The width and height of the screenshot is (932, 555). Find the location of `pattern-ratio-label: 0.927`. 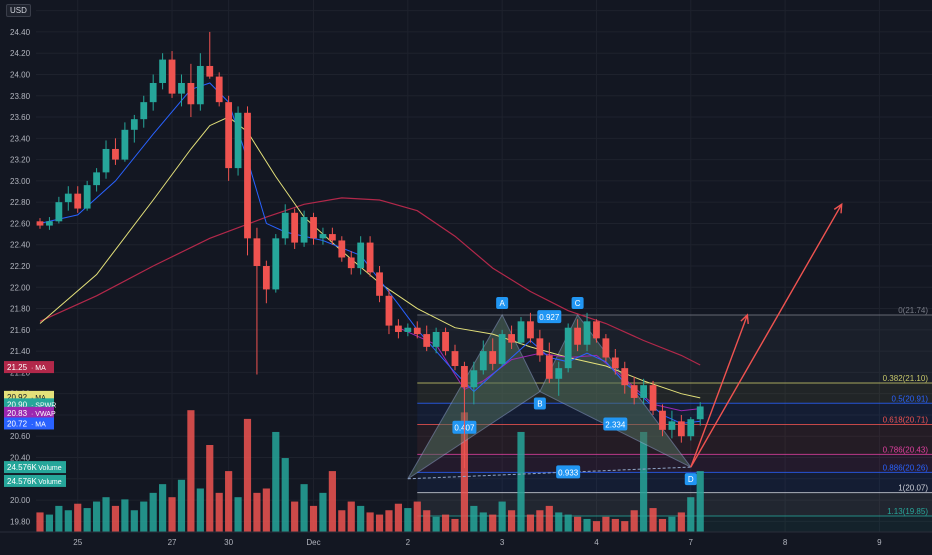

pattern-ratio-label: 0.927 is located at coordinates (549, 317).